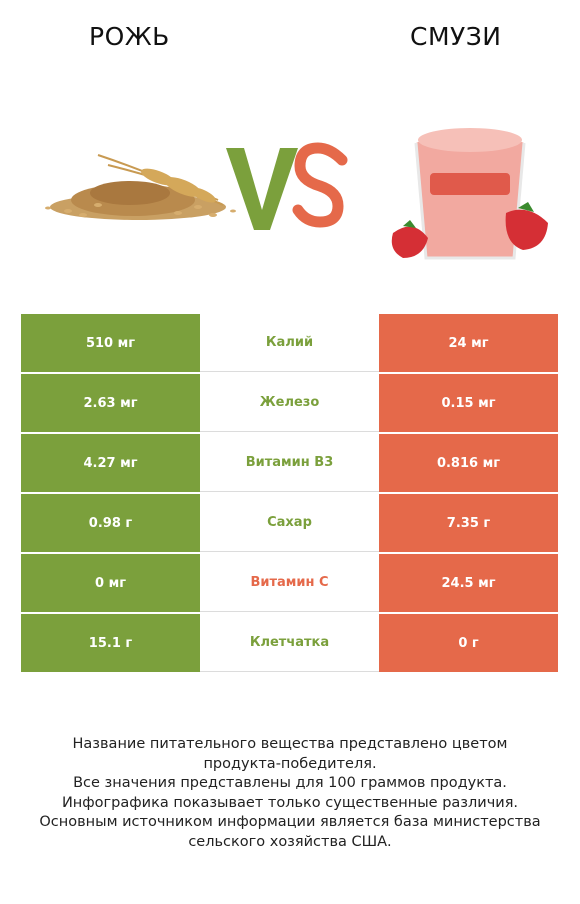 Image resolution: width=580 pixels, height=904 pixels. I want to click on smoothie-value: 0.15 мг, so click(468, 403).